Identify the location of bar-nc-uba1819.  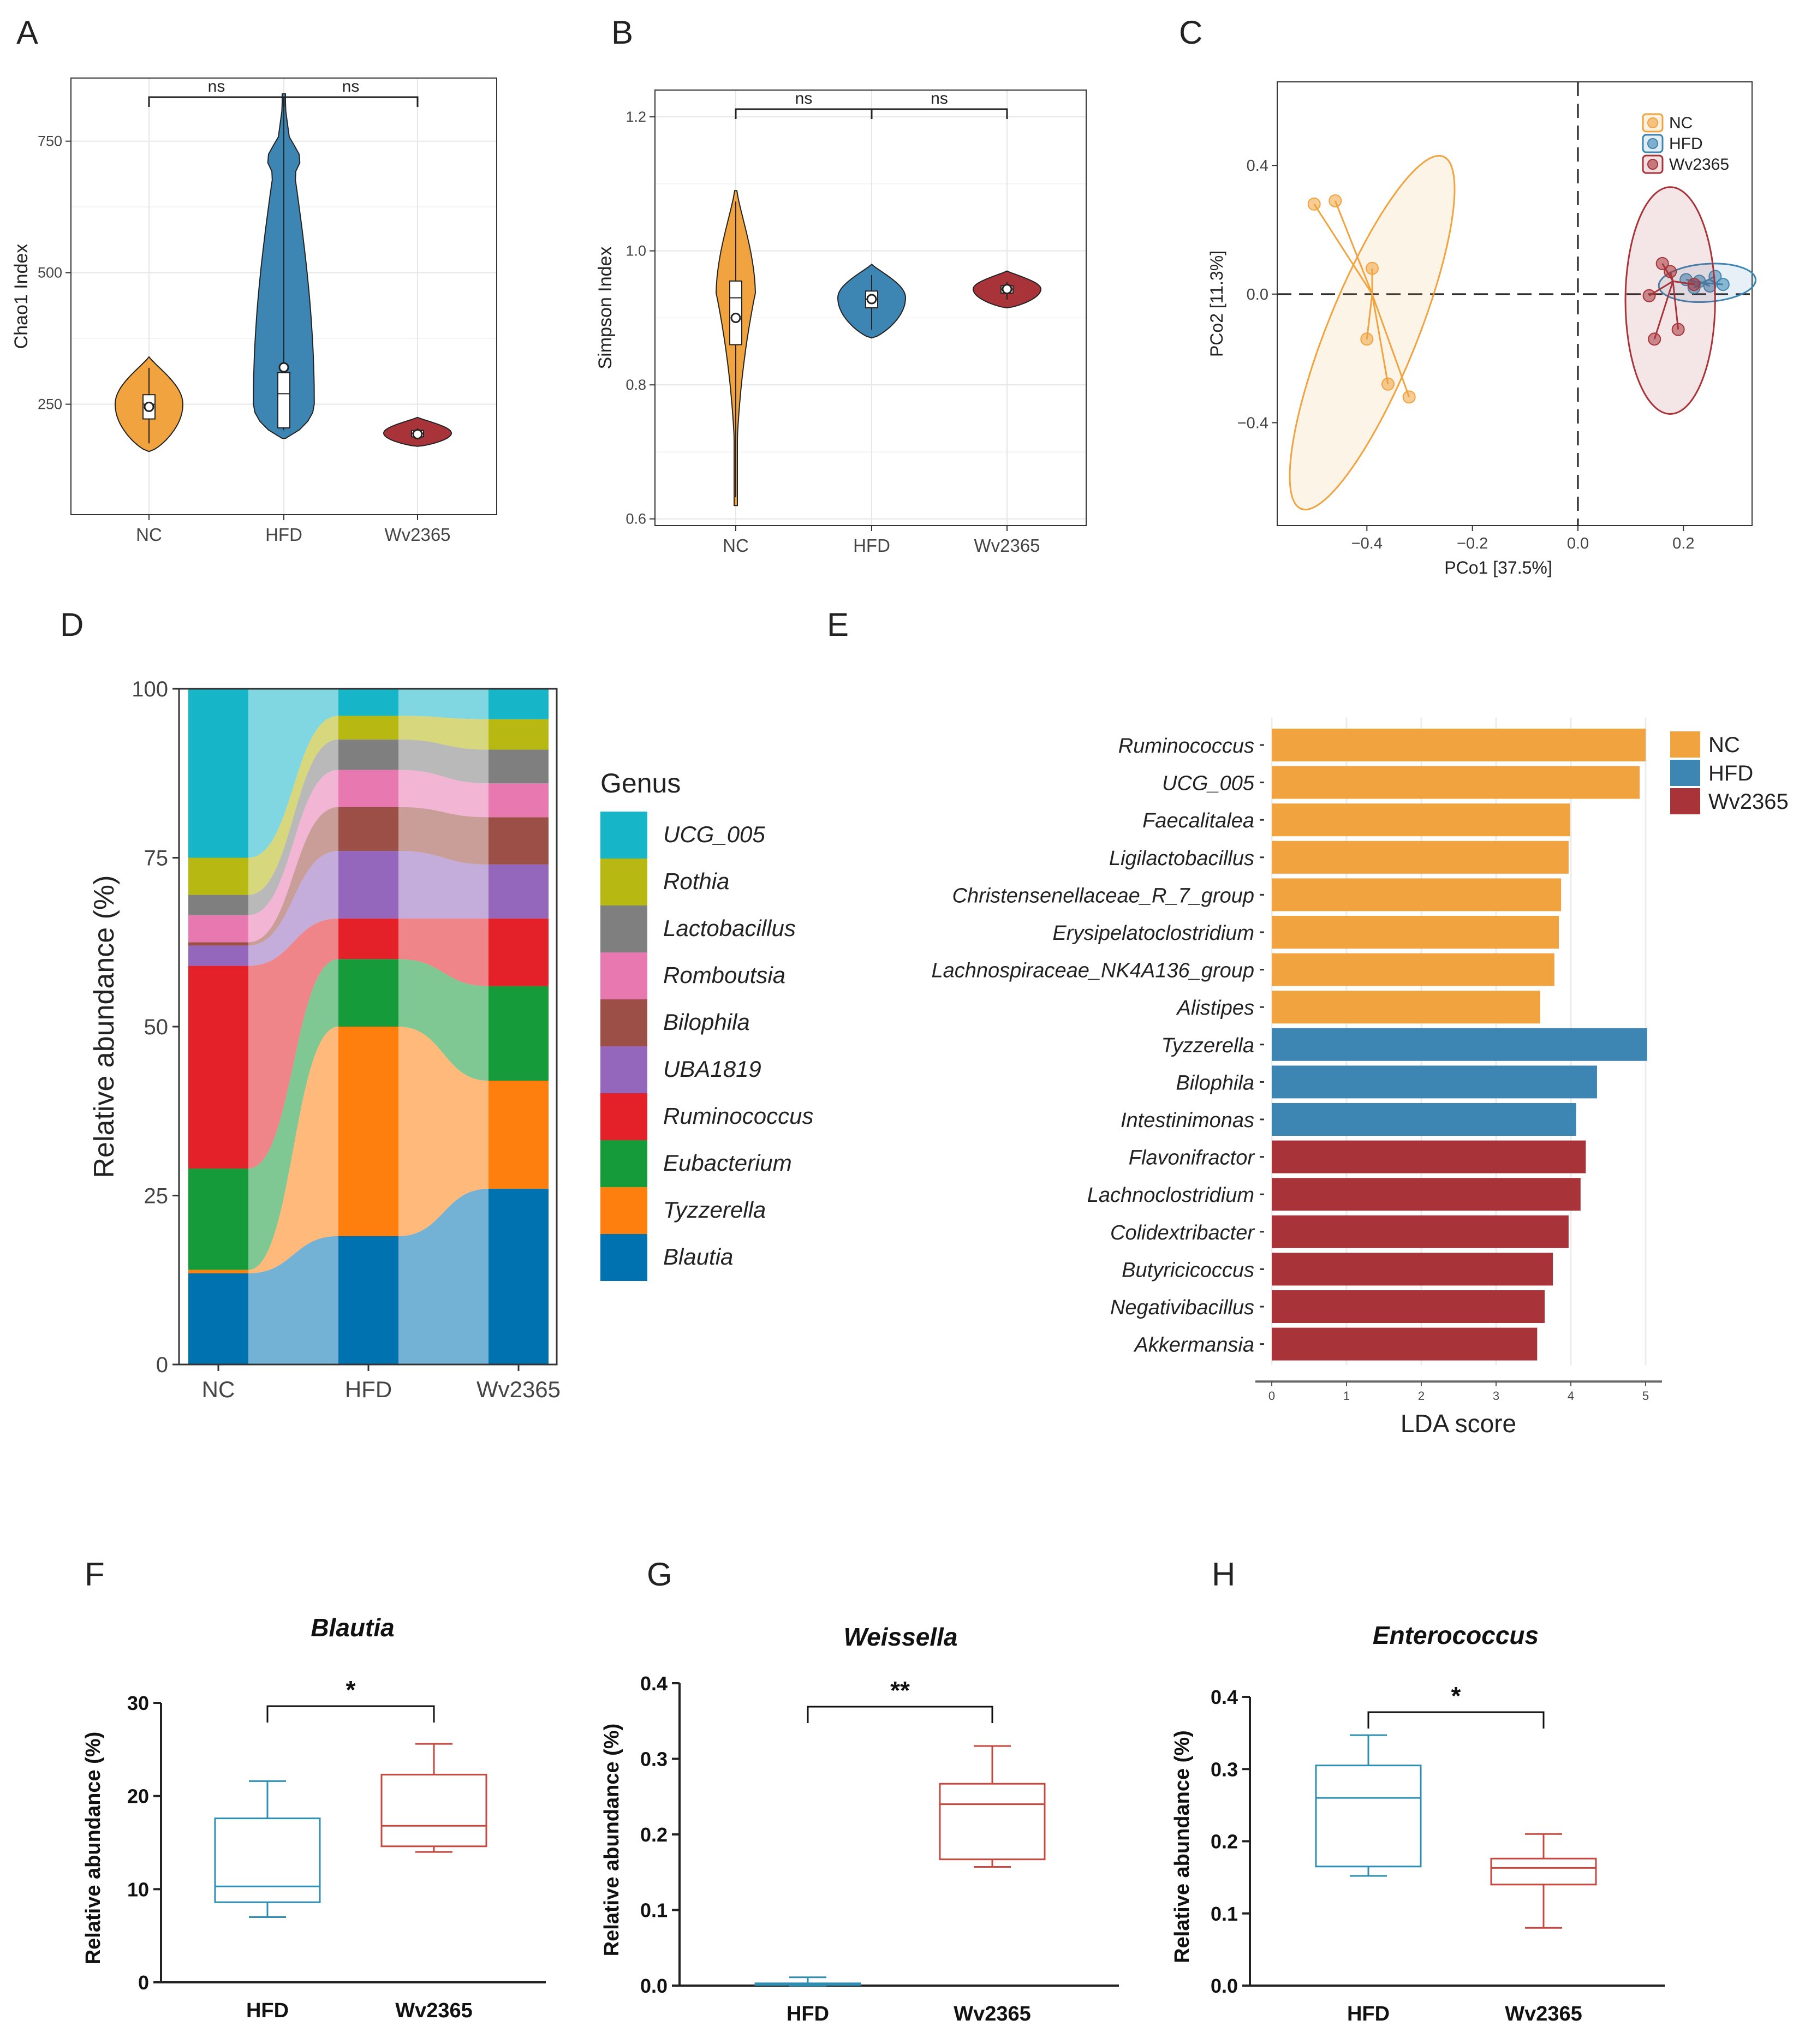
(218, 956).